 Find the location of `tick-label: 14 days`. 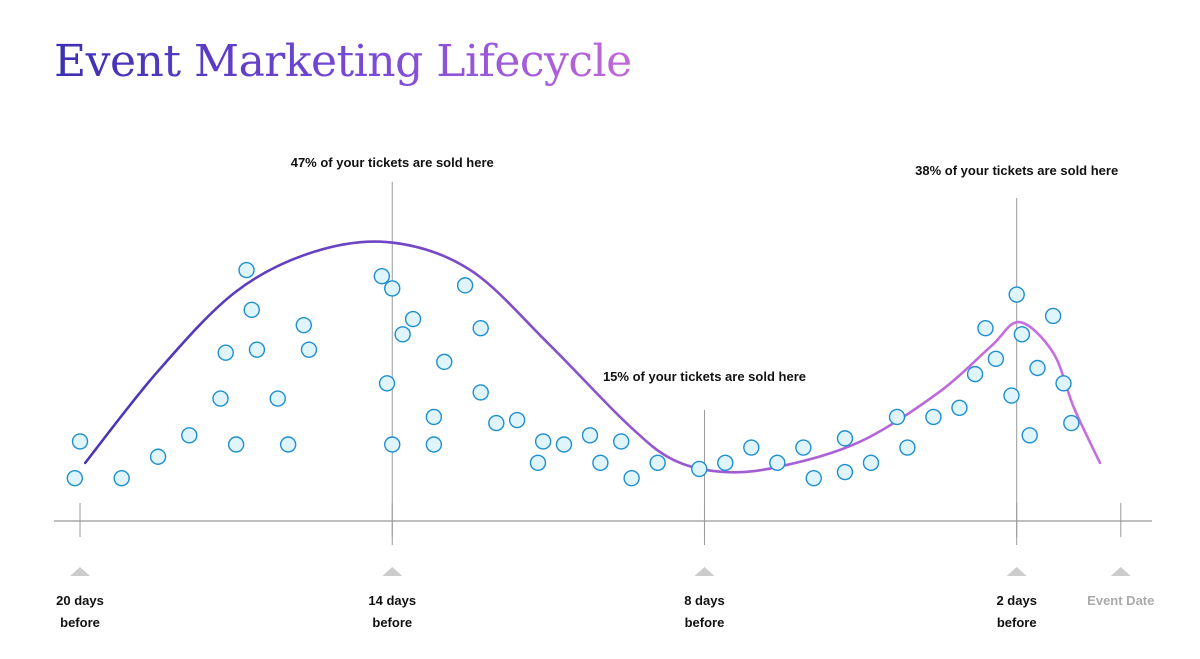

tick-label: 14 days is located at coordinates (392, 600).